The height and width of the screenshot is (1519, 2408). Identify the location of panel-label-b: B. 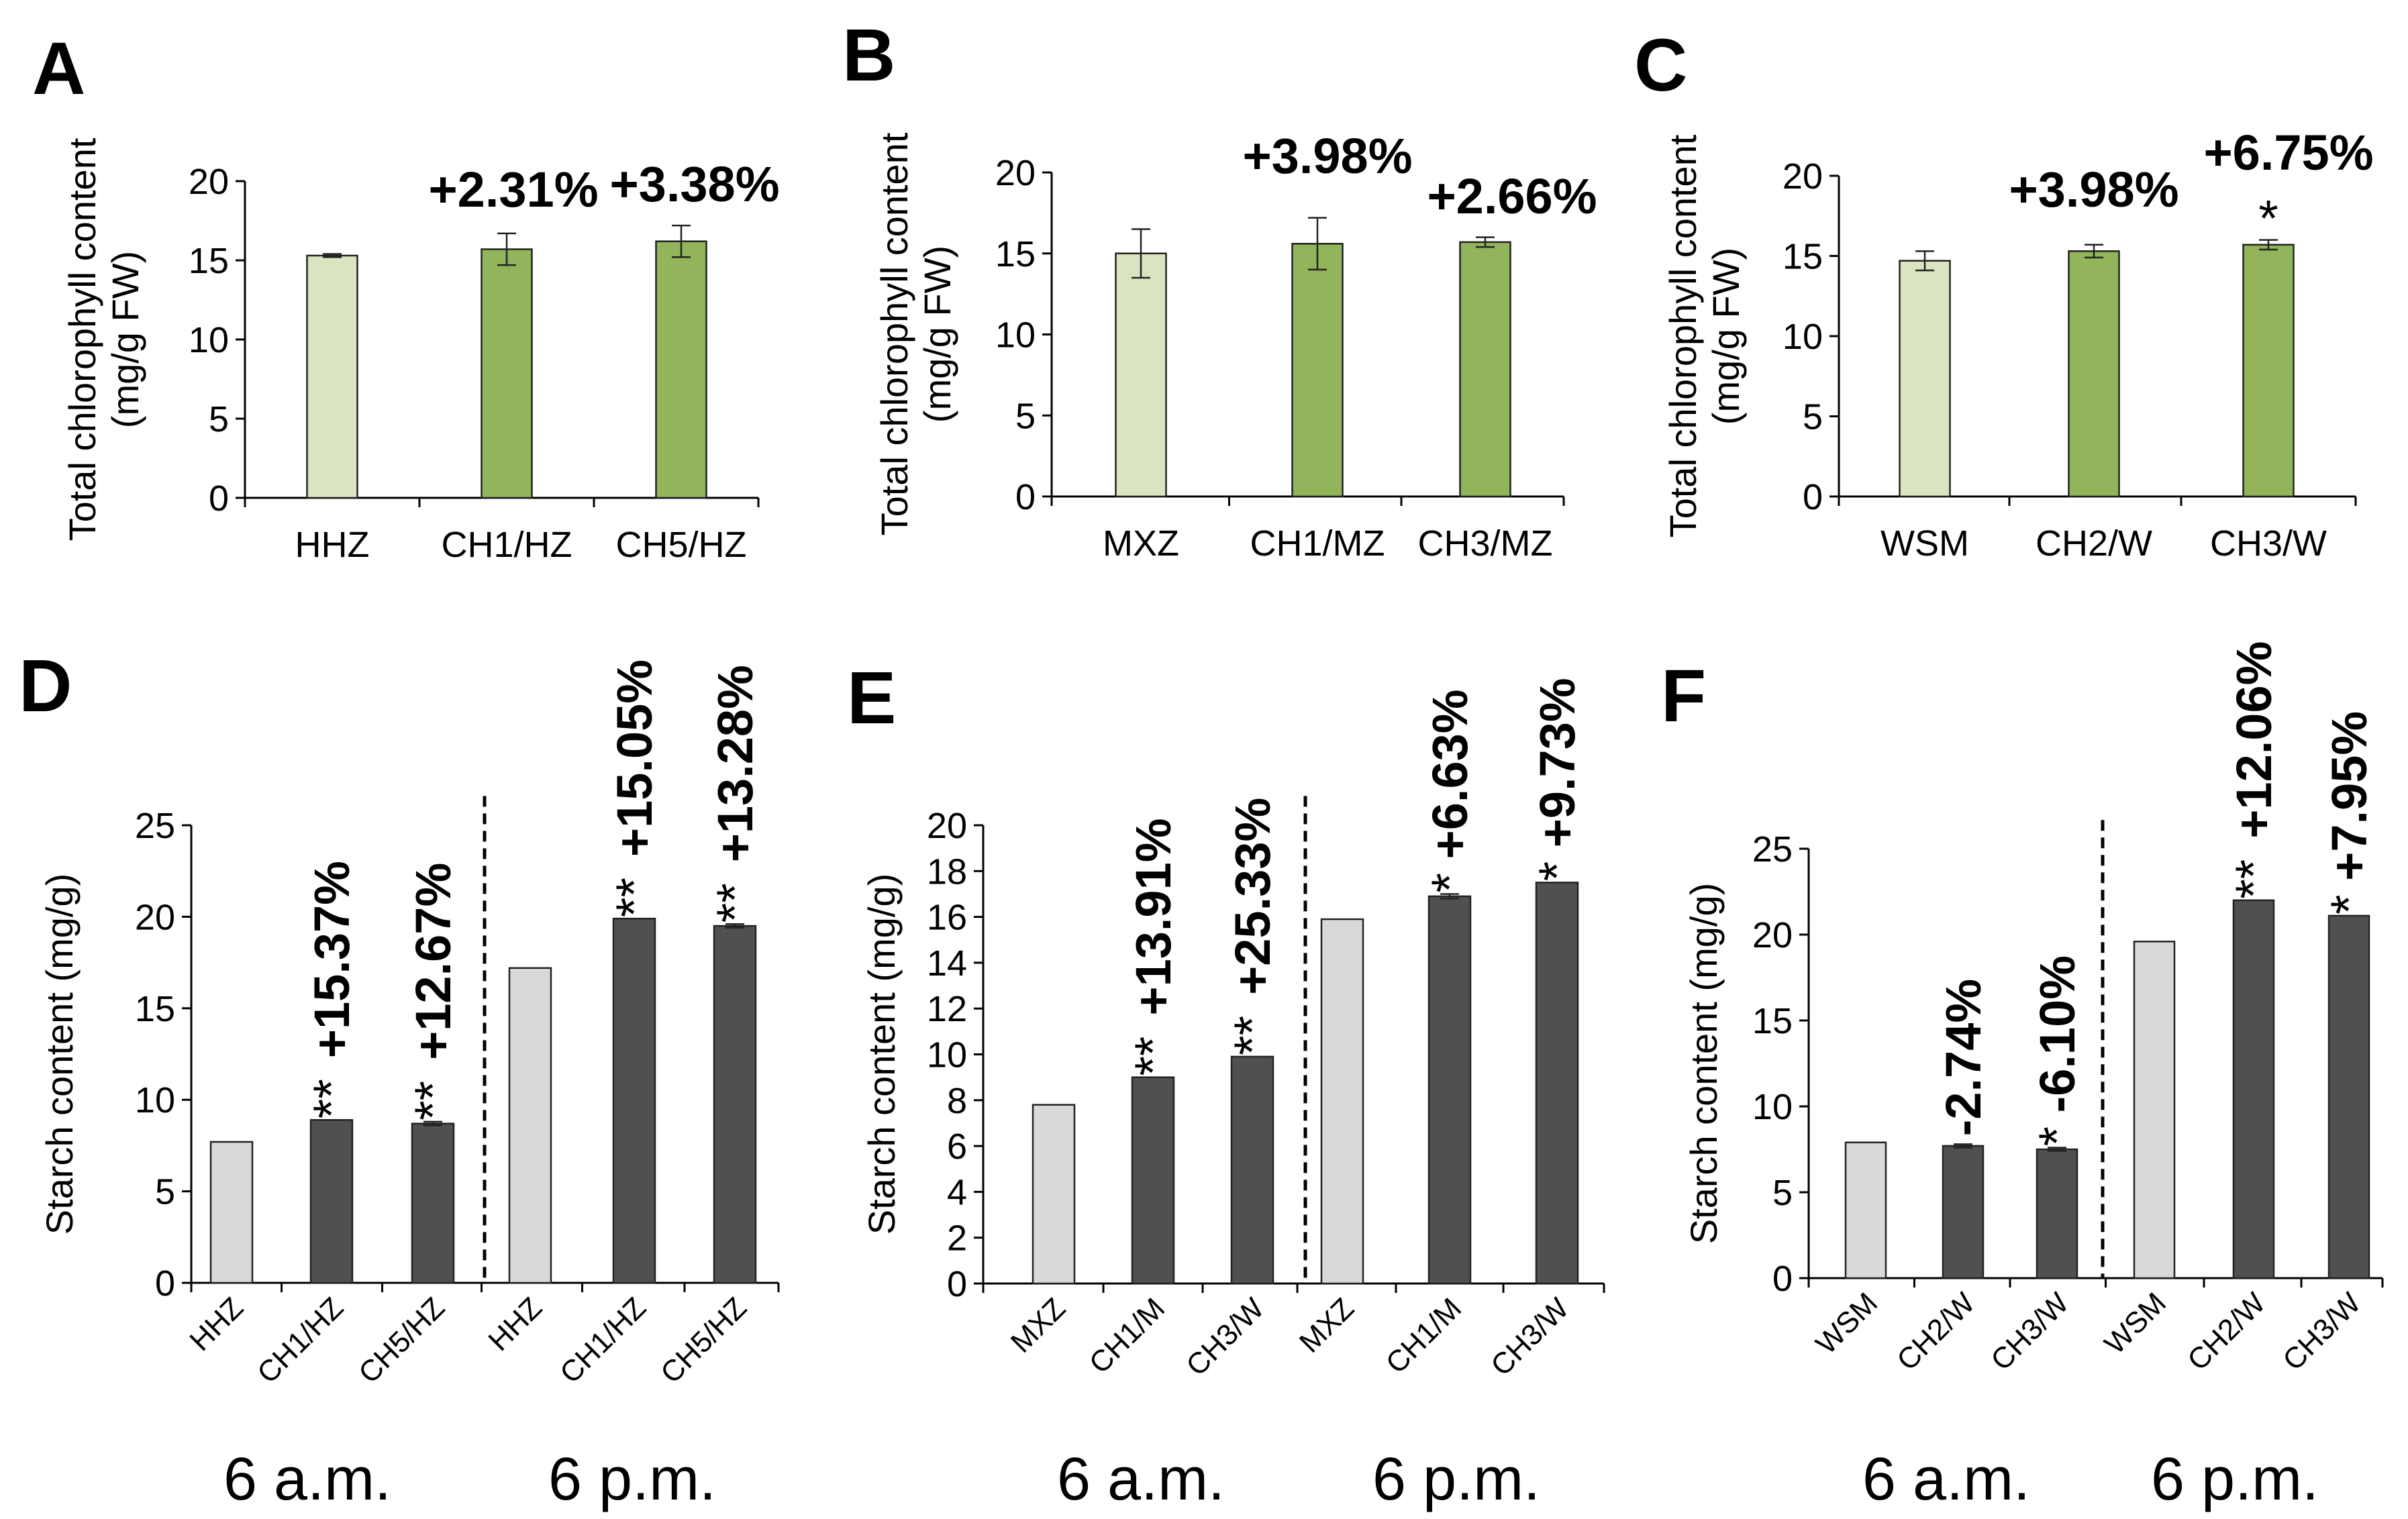
(869, 55).